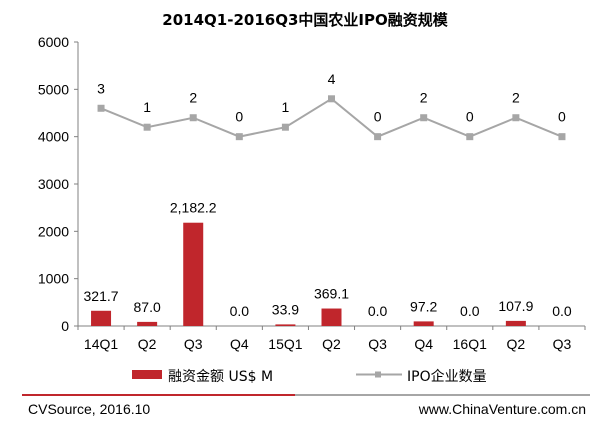 The width and height of the screenshot is (610, 423). I want to click on bar-data-label: 321.7, so click(101, 296).